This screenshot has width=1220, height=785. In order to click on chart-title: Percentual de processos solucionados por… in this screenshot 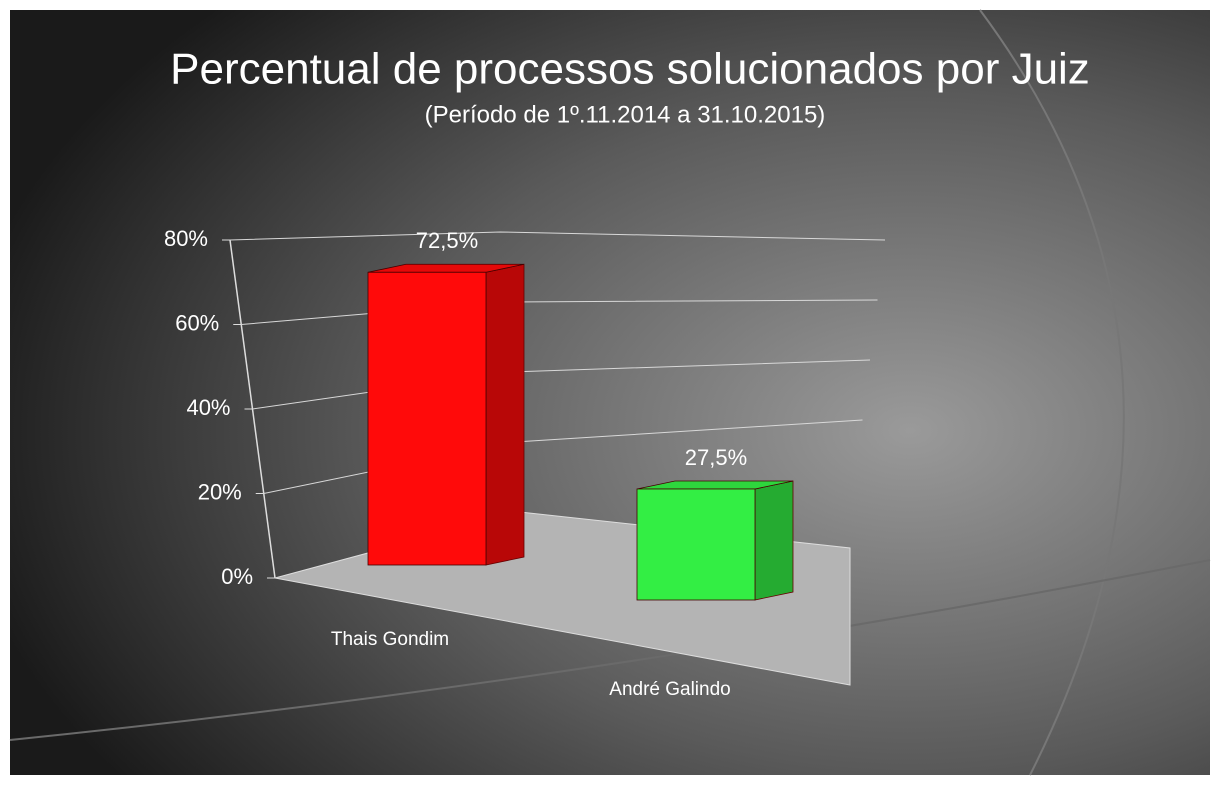, I will do `click(630, 69)`.